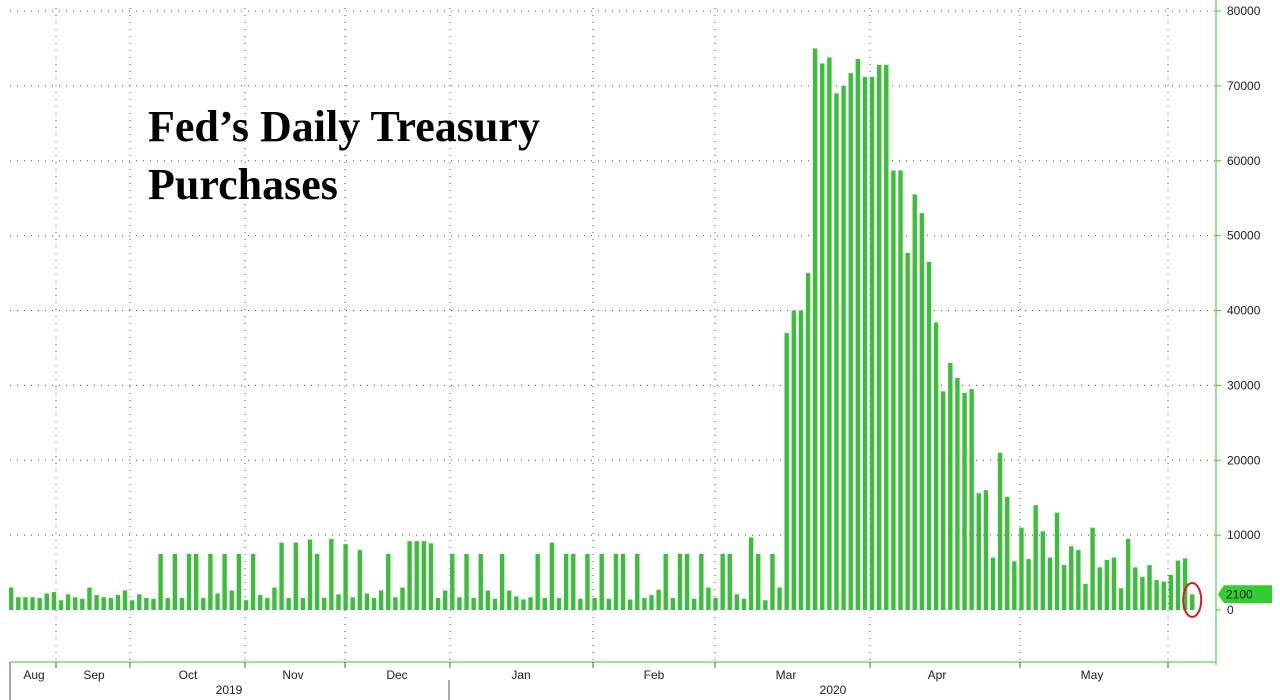  Describe the element at coordinates (396, 675) in the screenshot. I see `x-month-label: Dec` at that location.